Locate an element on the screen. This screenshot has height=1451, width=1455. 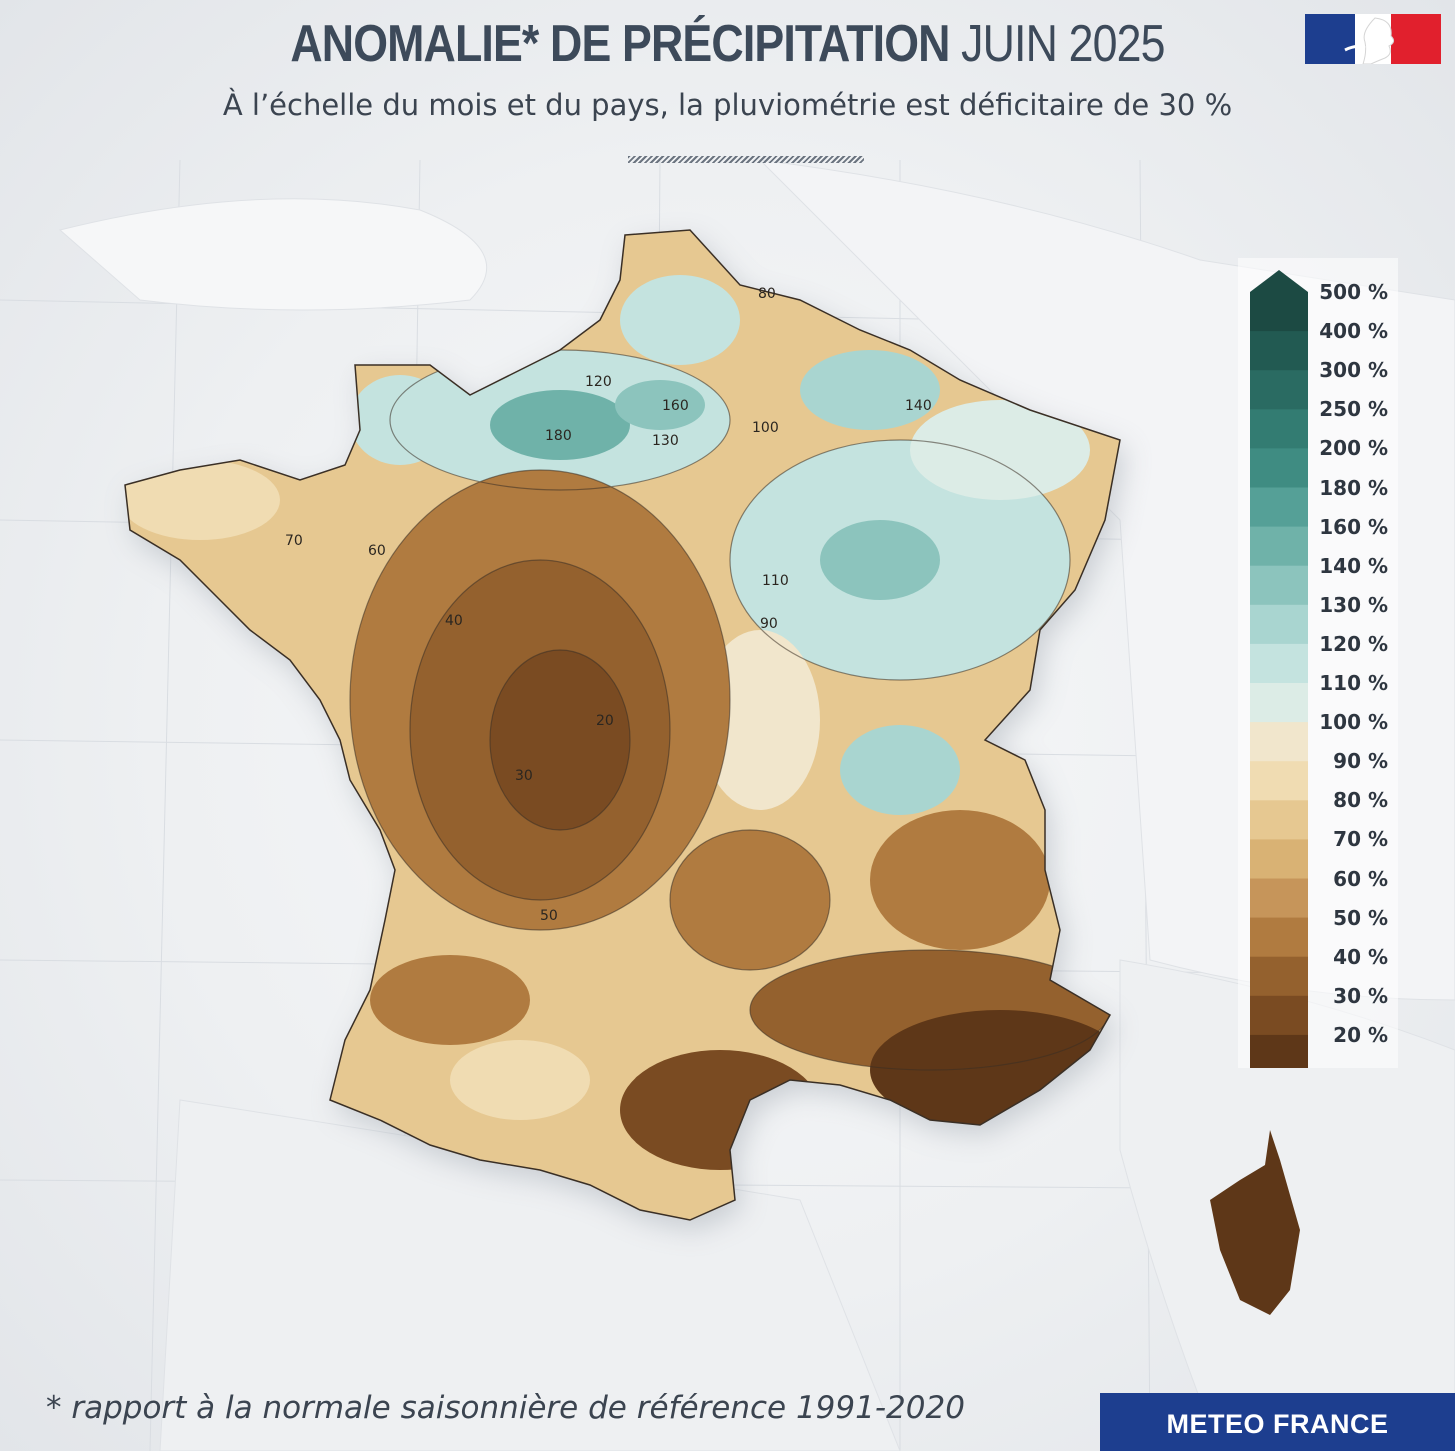
page-title: ANOMALIE* DE PRÉCIPITATION JUIN 2025 is located at coordinates (727, 44).